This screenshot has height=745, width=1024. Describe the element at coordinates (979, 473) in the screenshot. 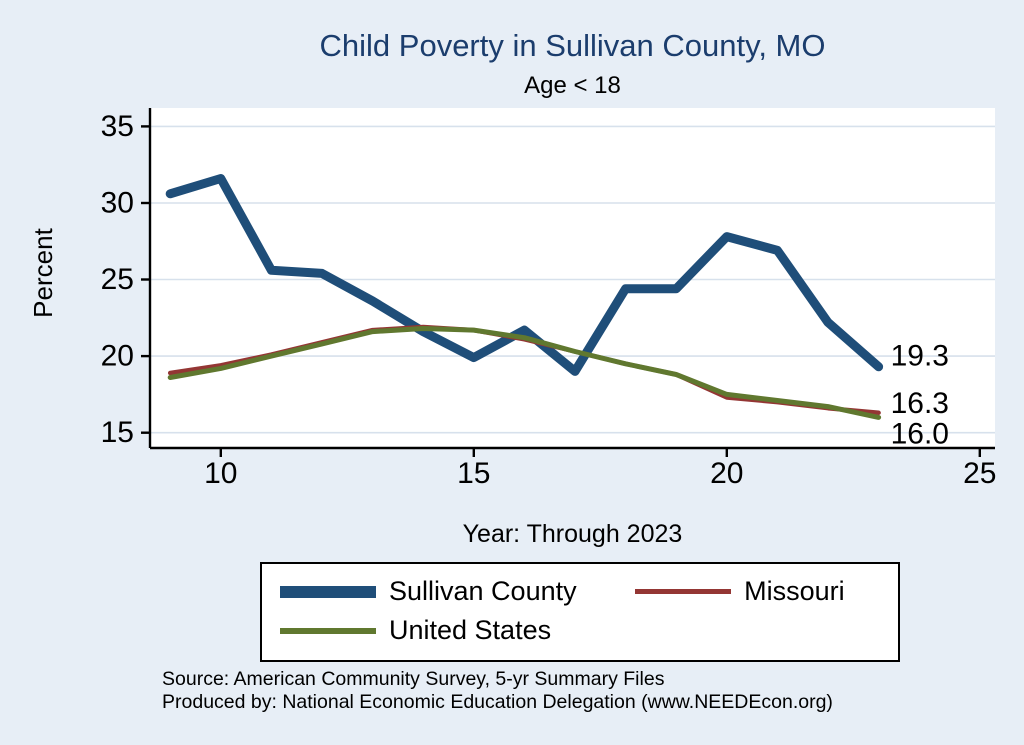

I see `x-tick-label: 25` at that location.